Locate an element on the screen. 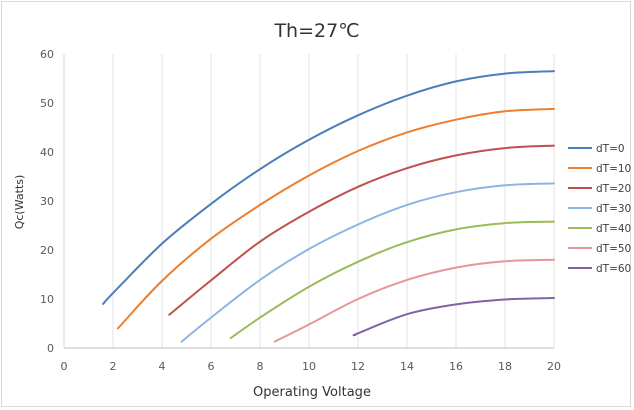  x-tick-label: 0 is located at coordinates (64, 366).